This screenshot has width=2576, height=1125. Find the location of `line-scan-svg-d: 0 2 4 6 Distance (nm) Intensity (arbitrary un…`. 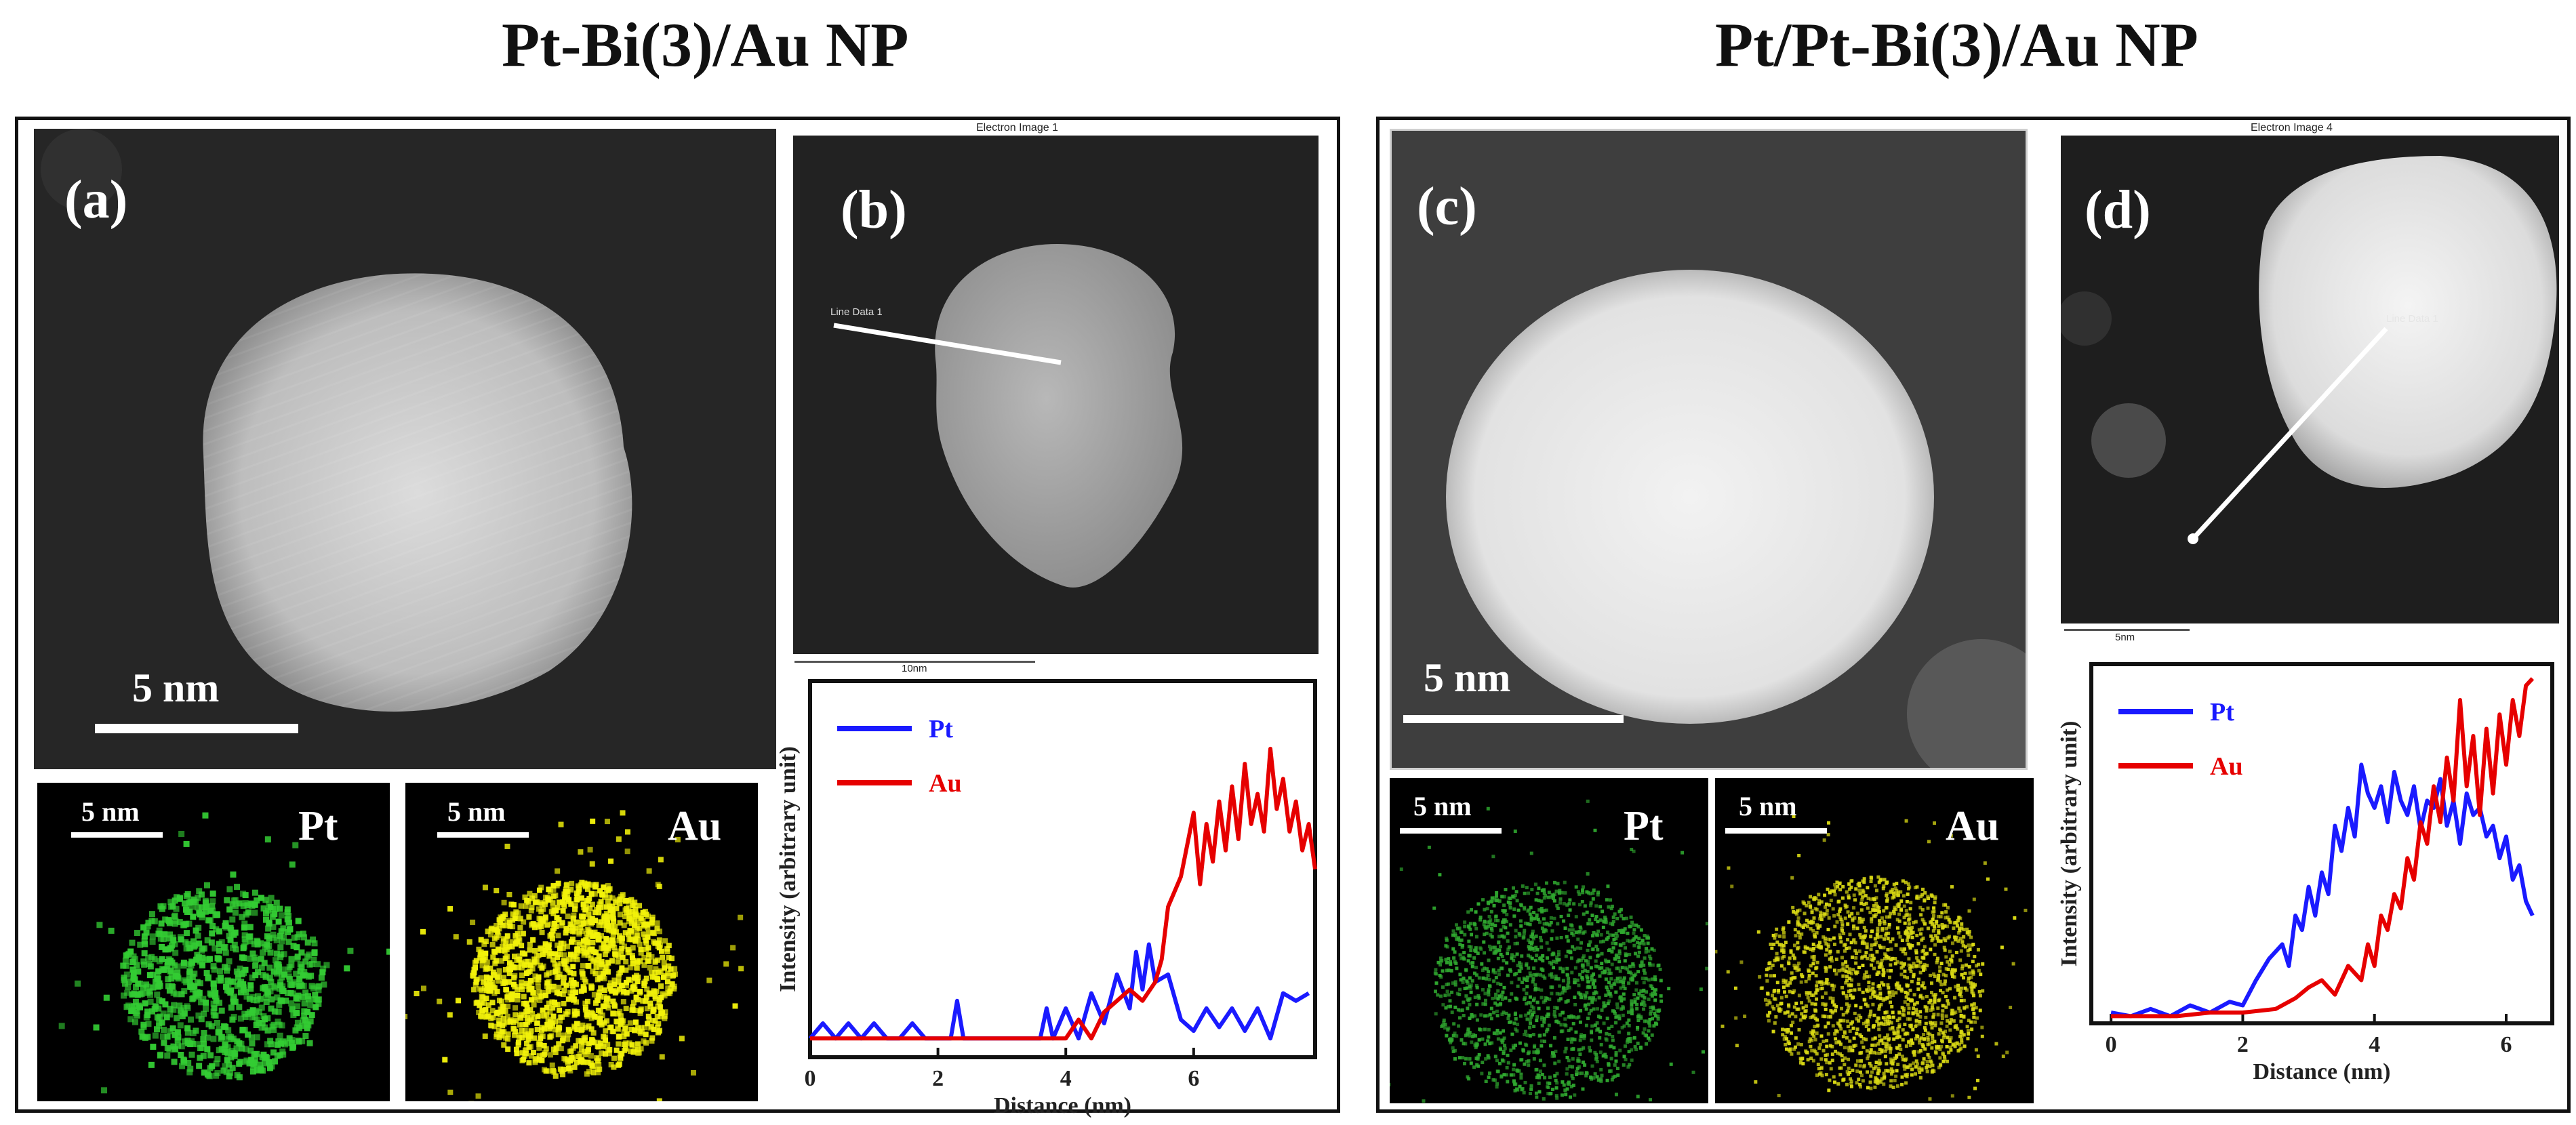

line-scan-svg-d: 0 2 4 6 Distance (nm) Intensity (arbitrary un… is located at coordinates (2305, 873).